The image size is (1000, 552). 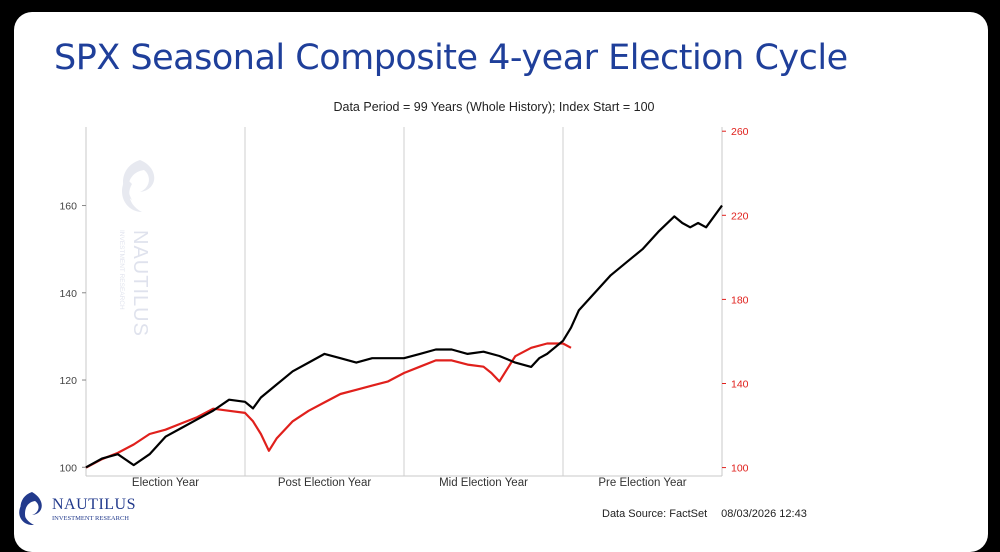 I want to click on left-tick-label: 100, so click(x=68, y=468).